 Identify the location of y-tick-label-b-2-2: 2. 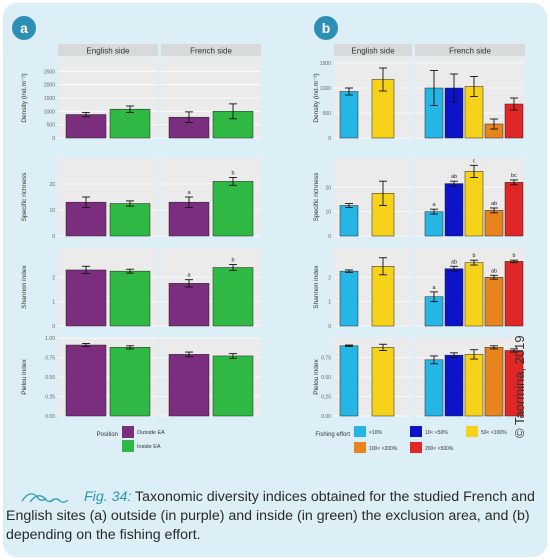
(329, 278).